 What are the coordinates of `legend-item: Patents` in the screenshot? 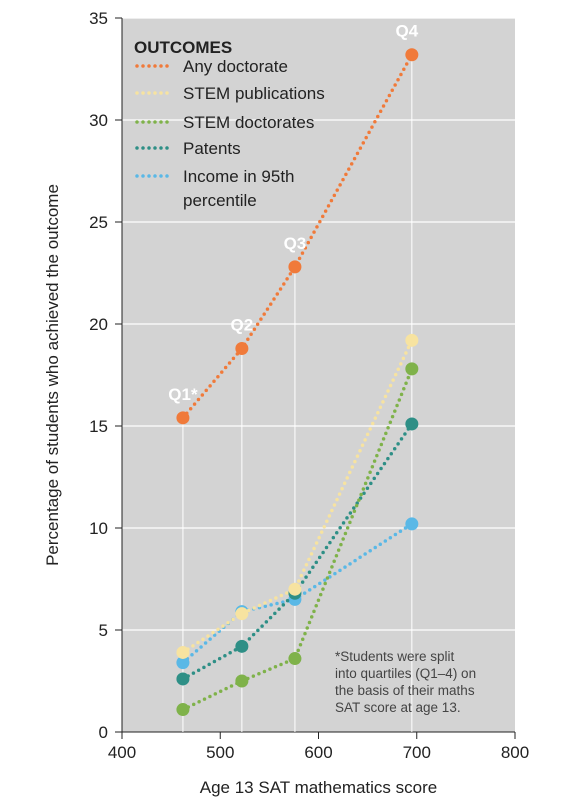 It's located at (188, 148).